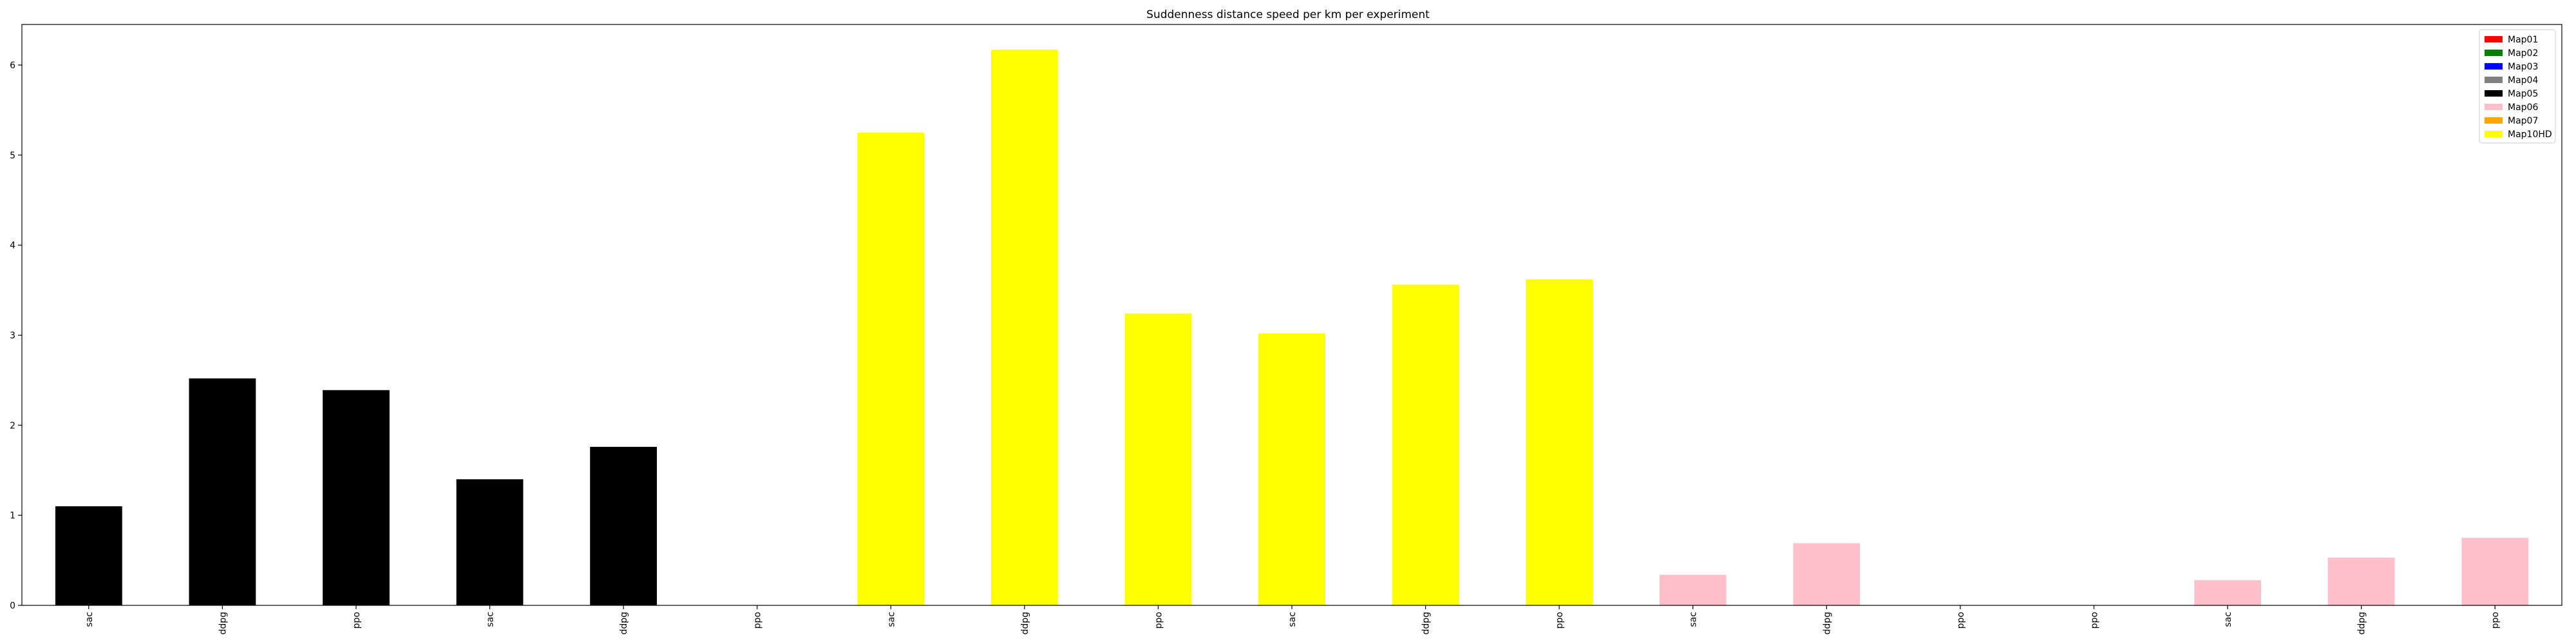 The width and height of the screenshot is (2576, 644). I want to click on legend-label-map01: Map01, so click(2523, 40).